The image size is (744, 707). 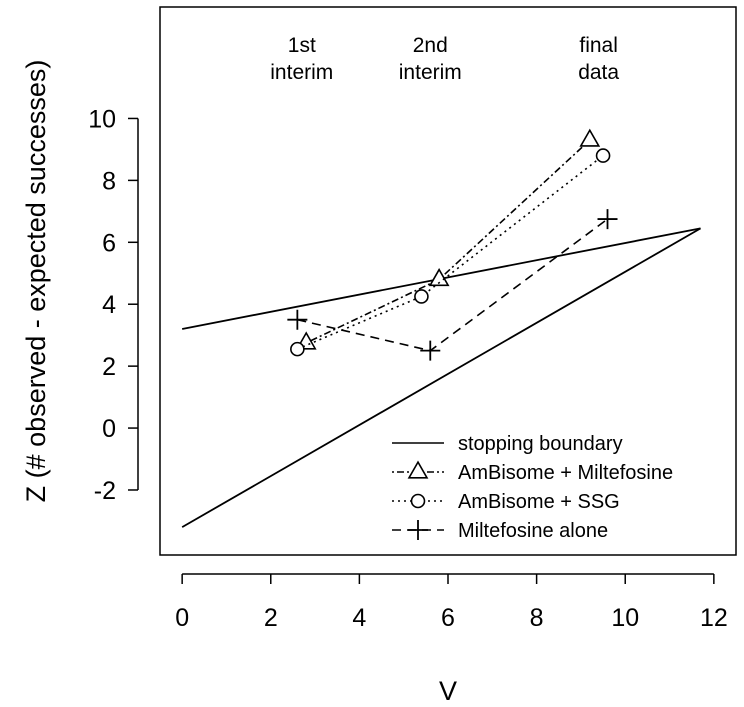 What do you see at coordinates (109, 367) in the screenshot?
I see `y-tick-label: 2` at bounding box center [109, 367].